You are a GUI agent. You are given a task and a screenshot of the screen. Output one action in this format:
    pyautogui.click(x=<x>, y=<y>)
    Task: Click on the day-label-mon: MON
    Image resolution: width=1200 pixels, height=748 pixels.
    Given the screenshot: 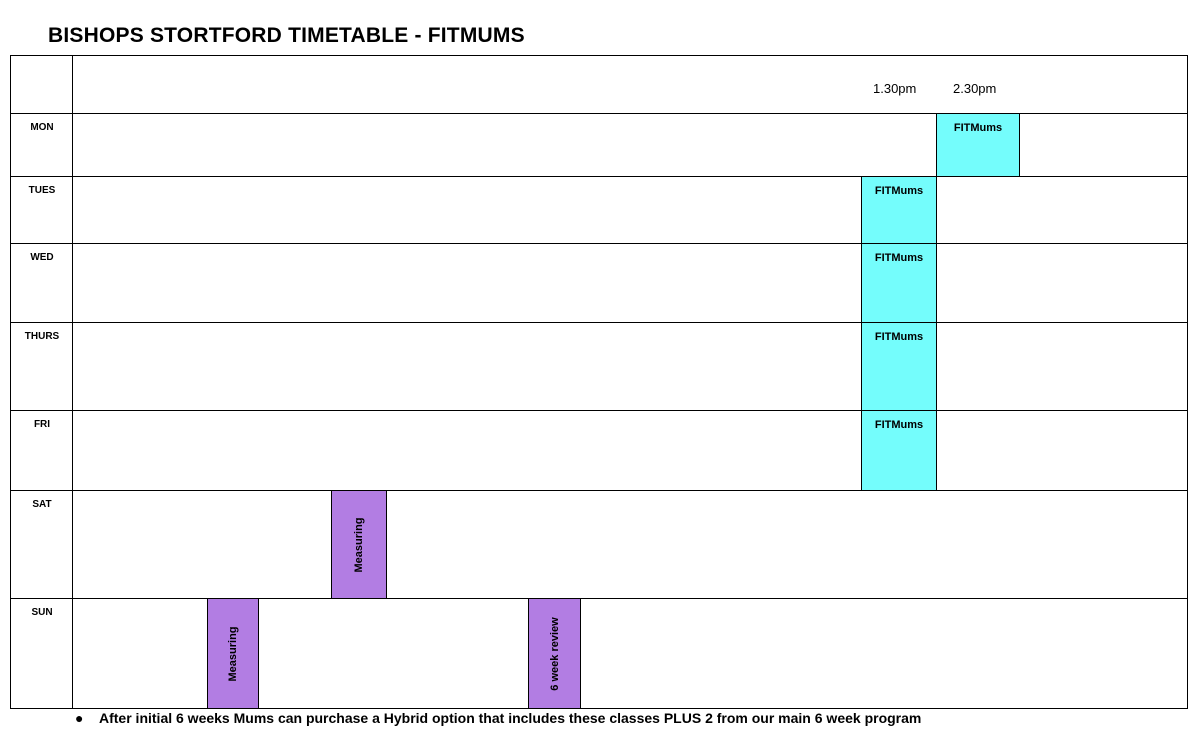 What is the action you would take?
    pyautogui.click(x=42, y=127)
    